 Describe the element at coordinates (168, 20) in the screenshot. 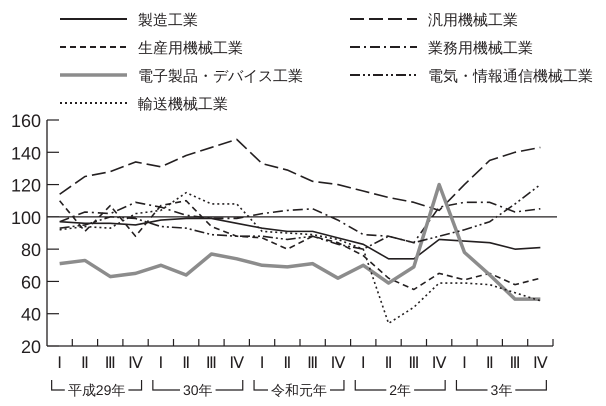

I see `legend-label: 製造工業` at that location.